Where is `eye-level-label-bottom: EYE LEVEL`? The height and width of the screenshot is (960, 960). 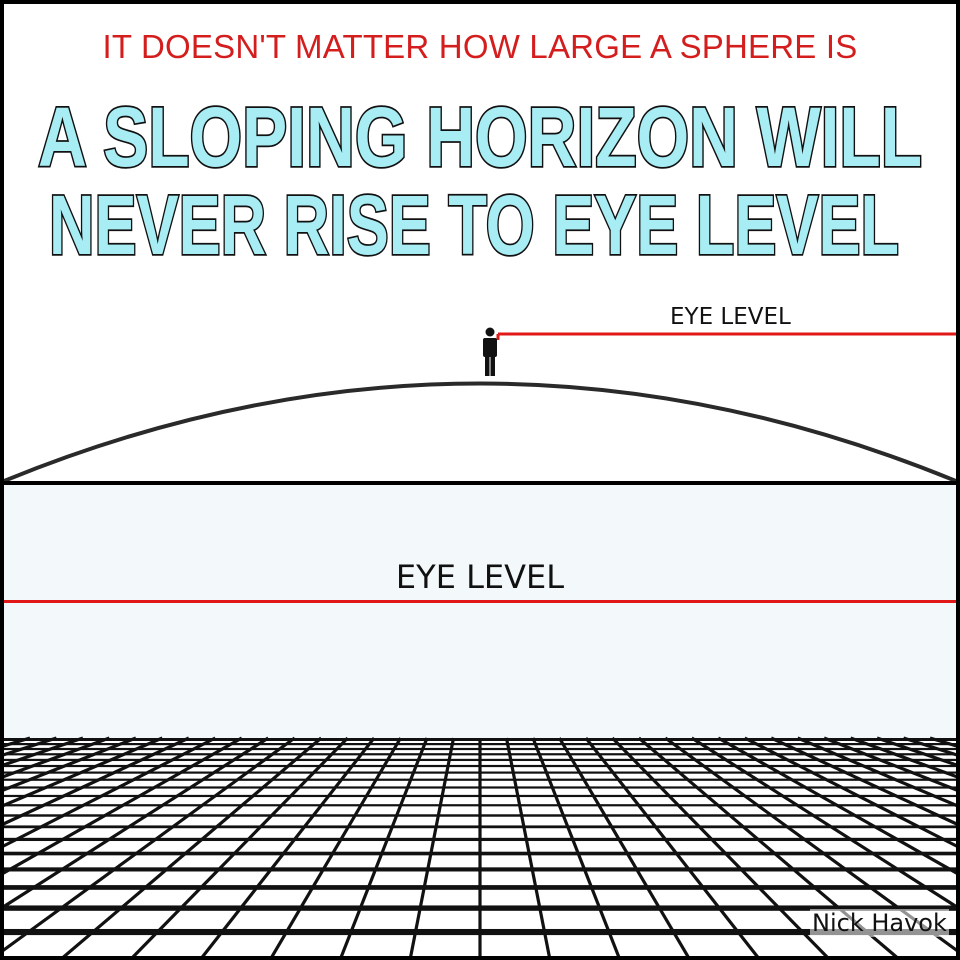
eye-level-label-bottom: EYE LEVEL is located at coordinates (480, 577).